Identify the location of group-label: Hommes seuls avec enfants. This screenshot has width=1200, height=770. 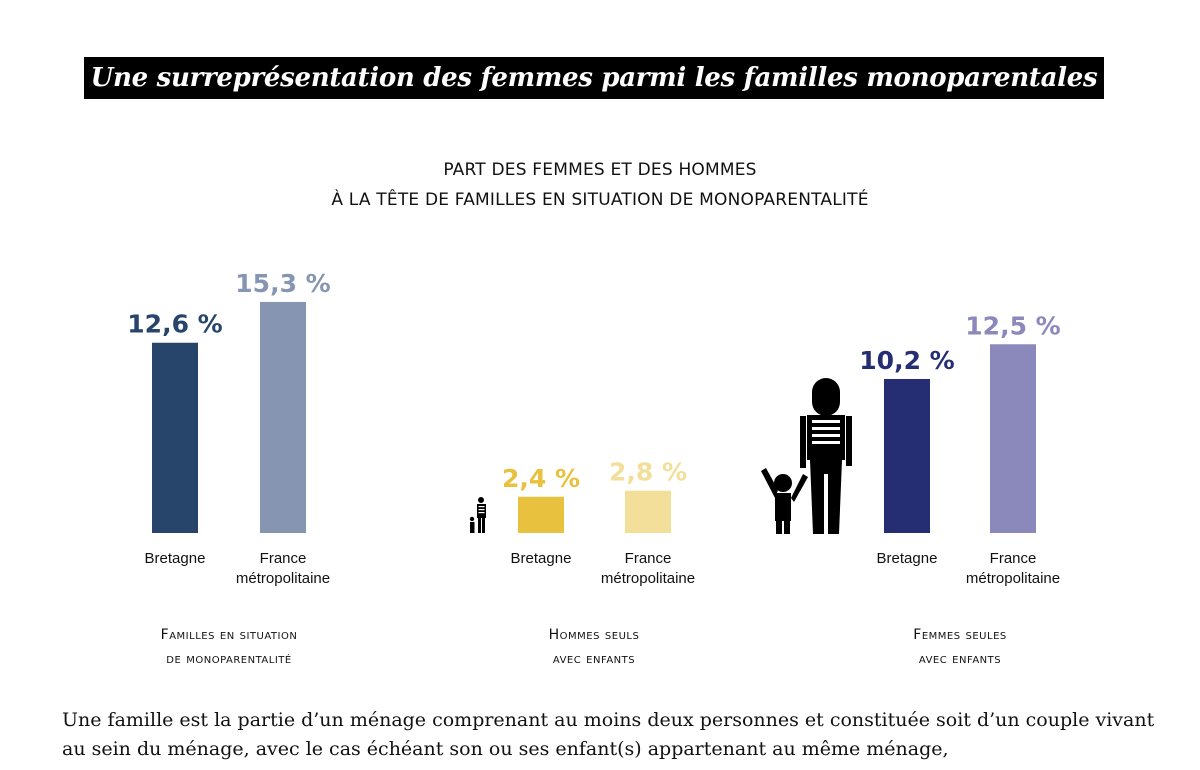
(594, 647).